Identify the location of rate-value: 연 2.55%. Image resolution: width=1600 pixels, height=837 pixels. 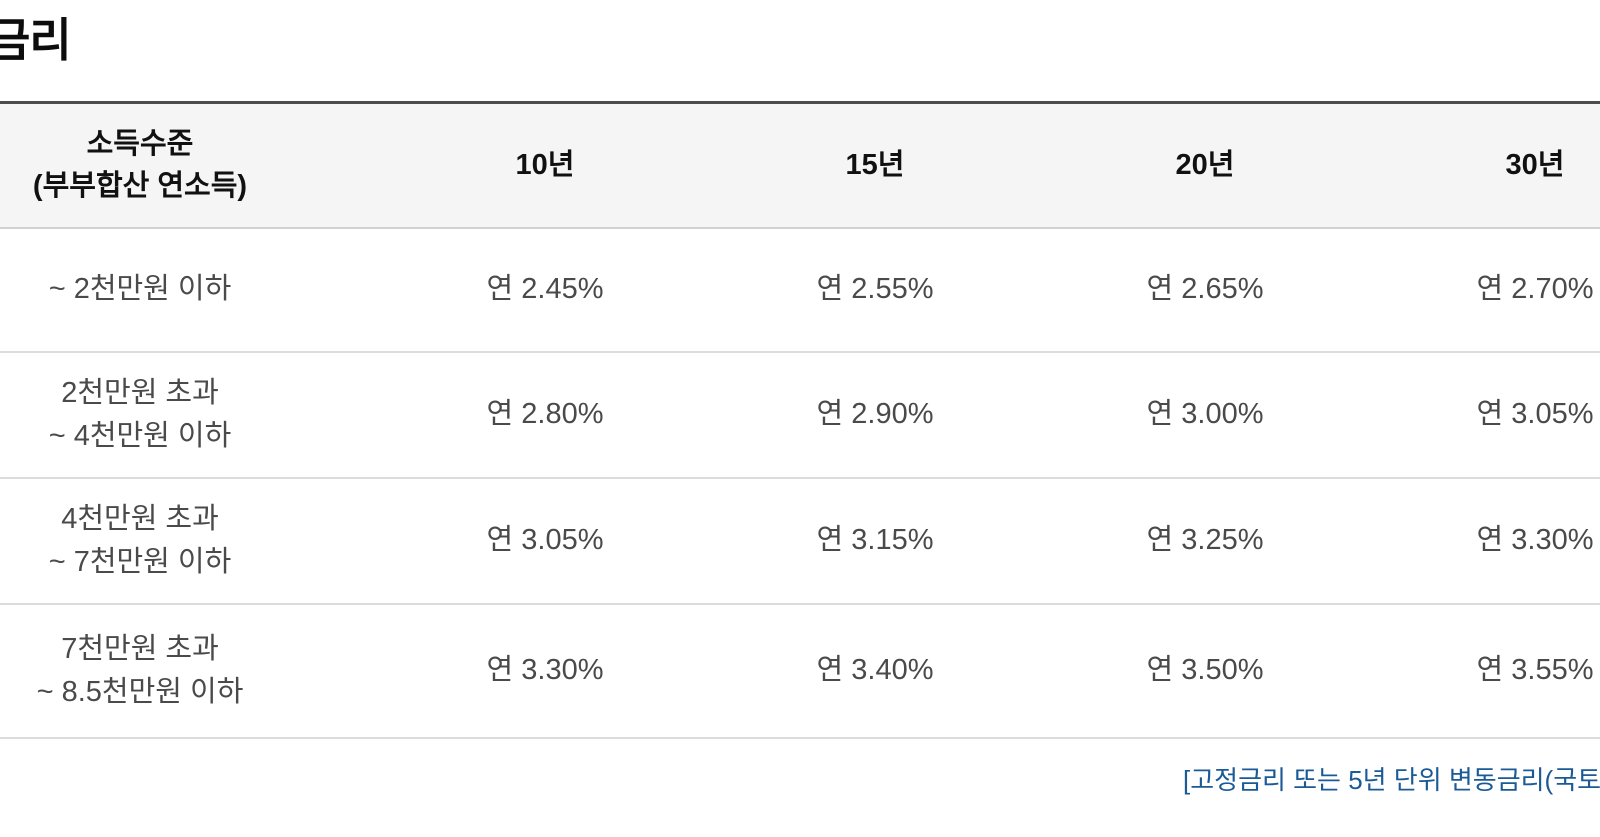
(875, 290).